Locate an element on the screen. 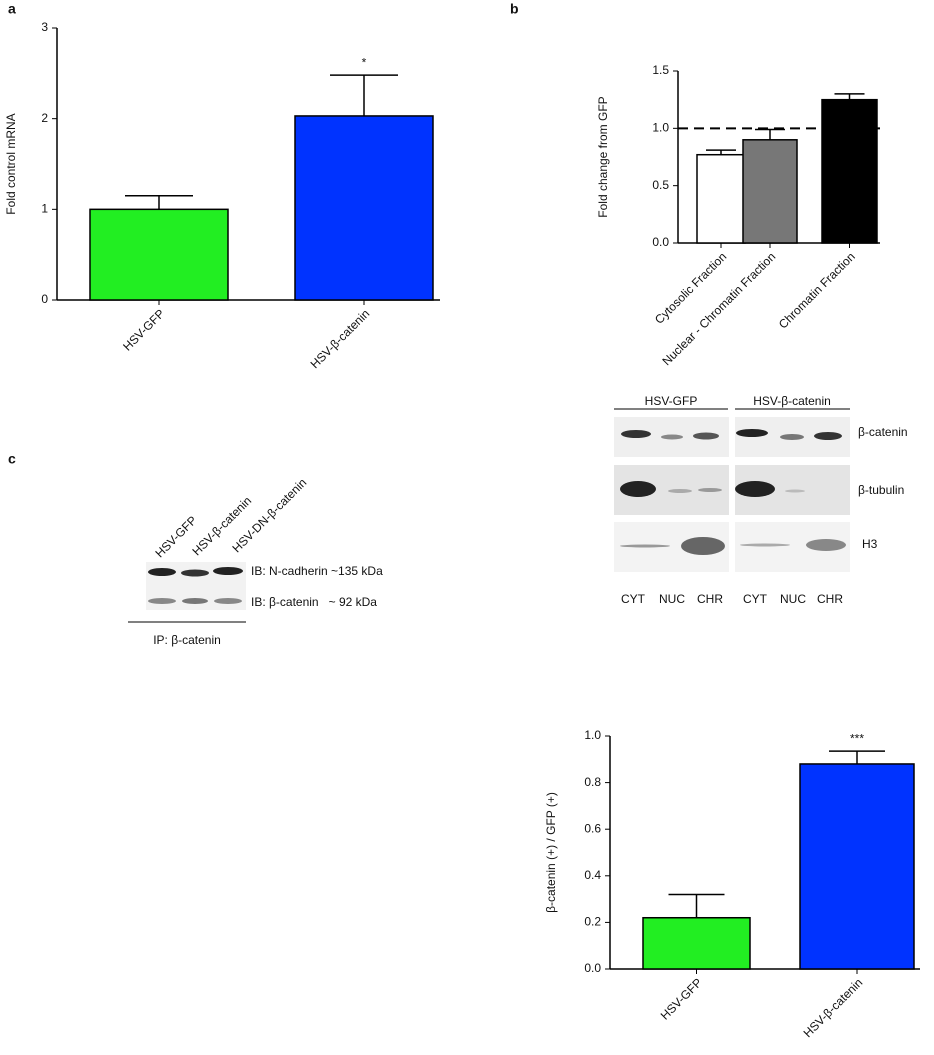 The height and width of the screenshot is (1055, 934). panel-label: c is located at coordinates (12, 459).